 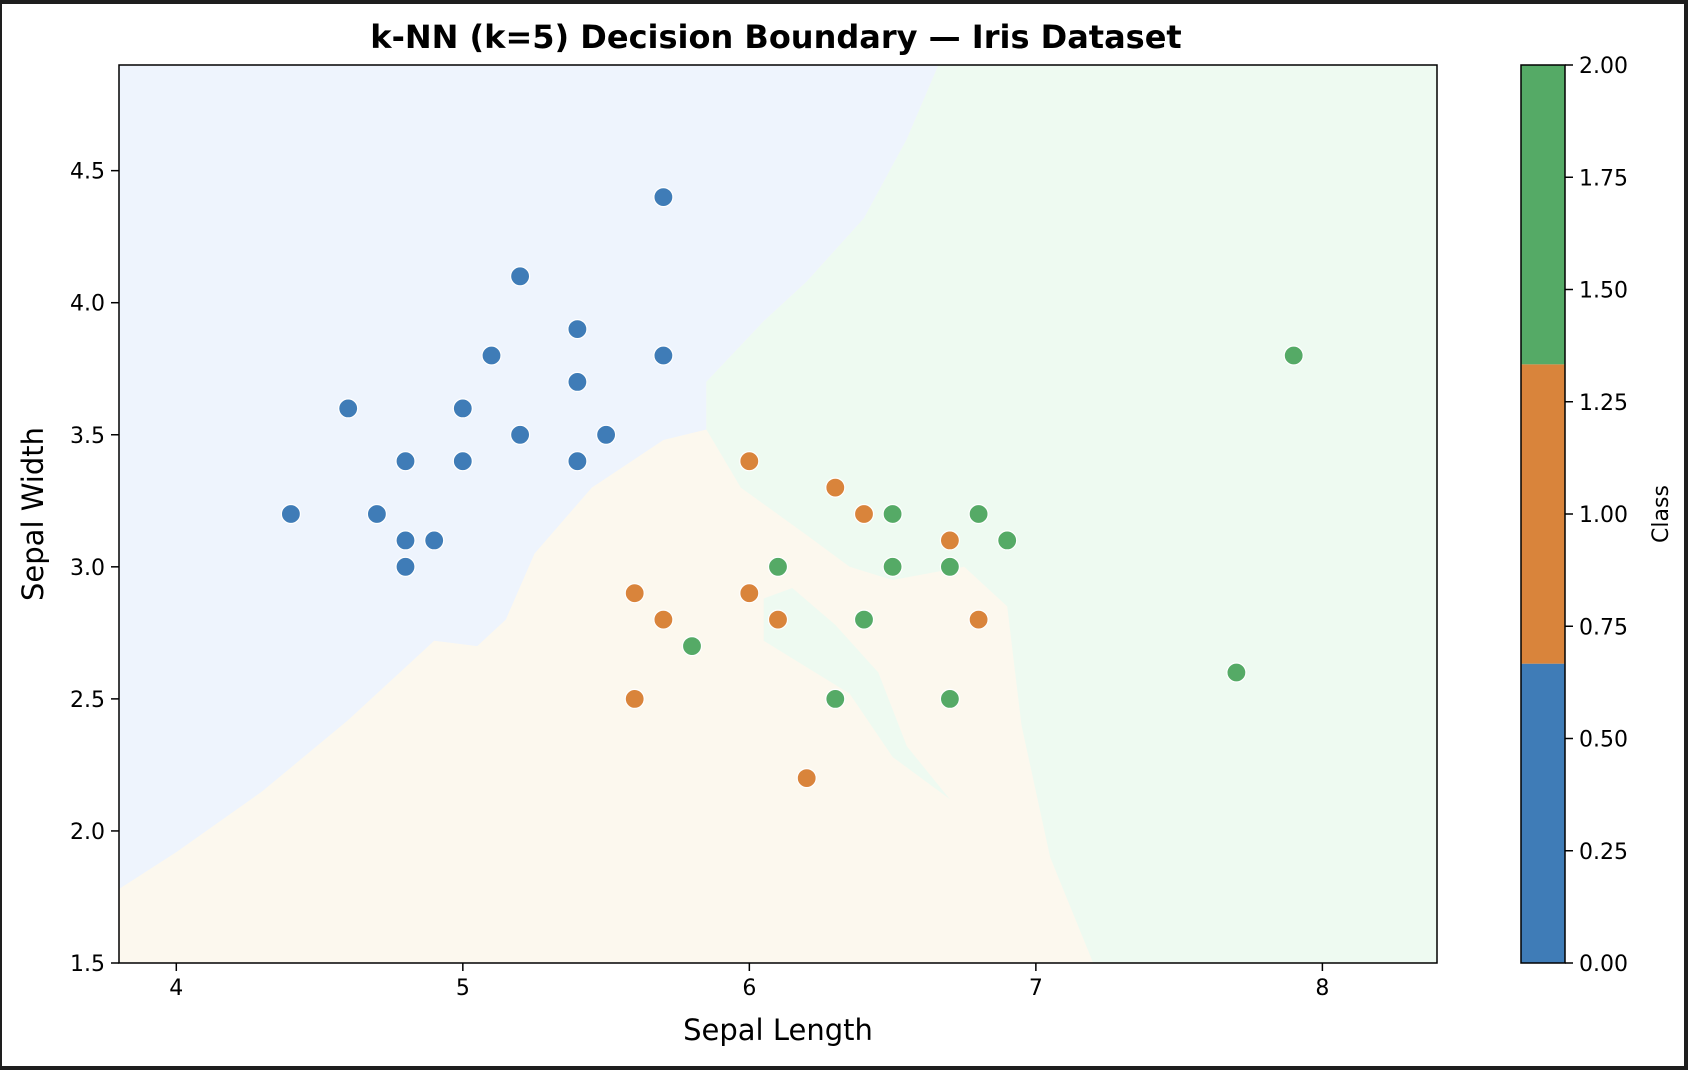 I want to click on y-tick-label: 1.5, so click(x=87, y=964).